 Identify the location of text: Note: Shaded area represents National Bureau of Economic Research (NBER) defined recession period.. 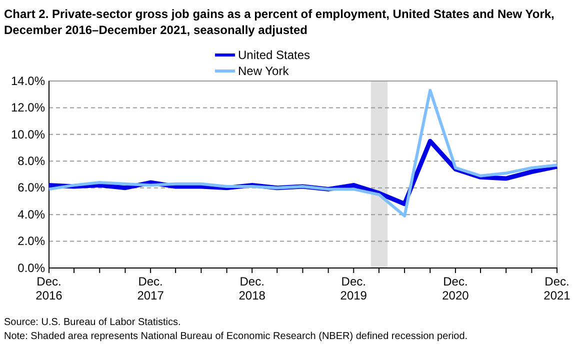
(236, 336).